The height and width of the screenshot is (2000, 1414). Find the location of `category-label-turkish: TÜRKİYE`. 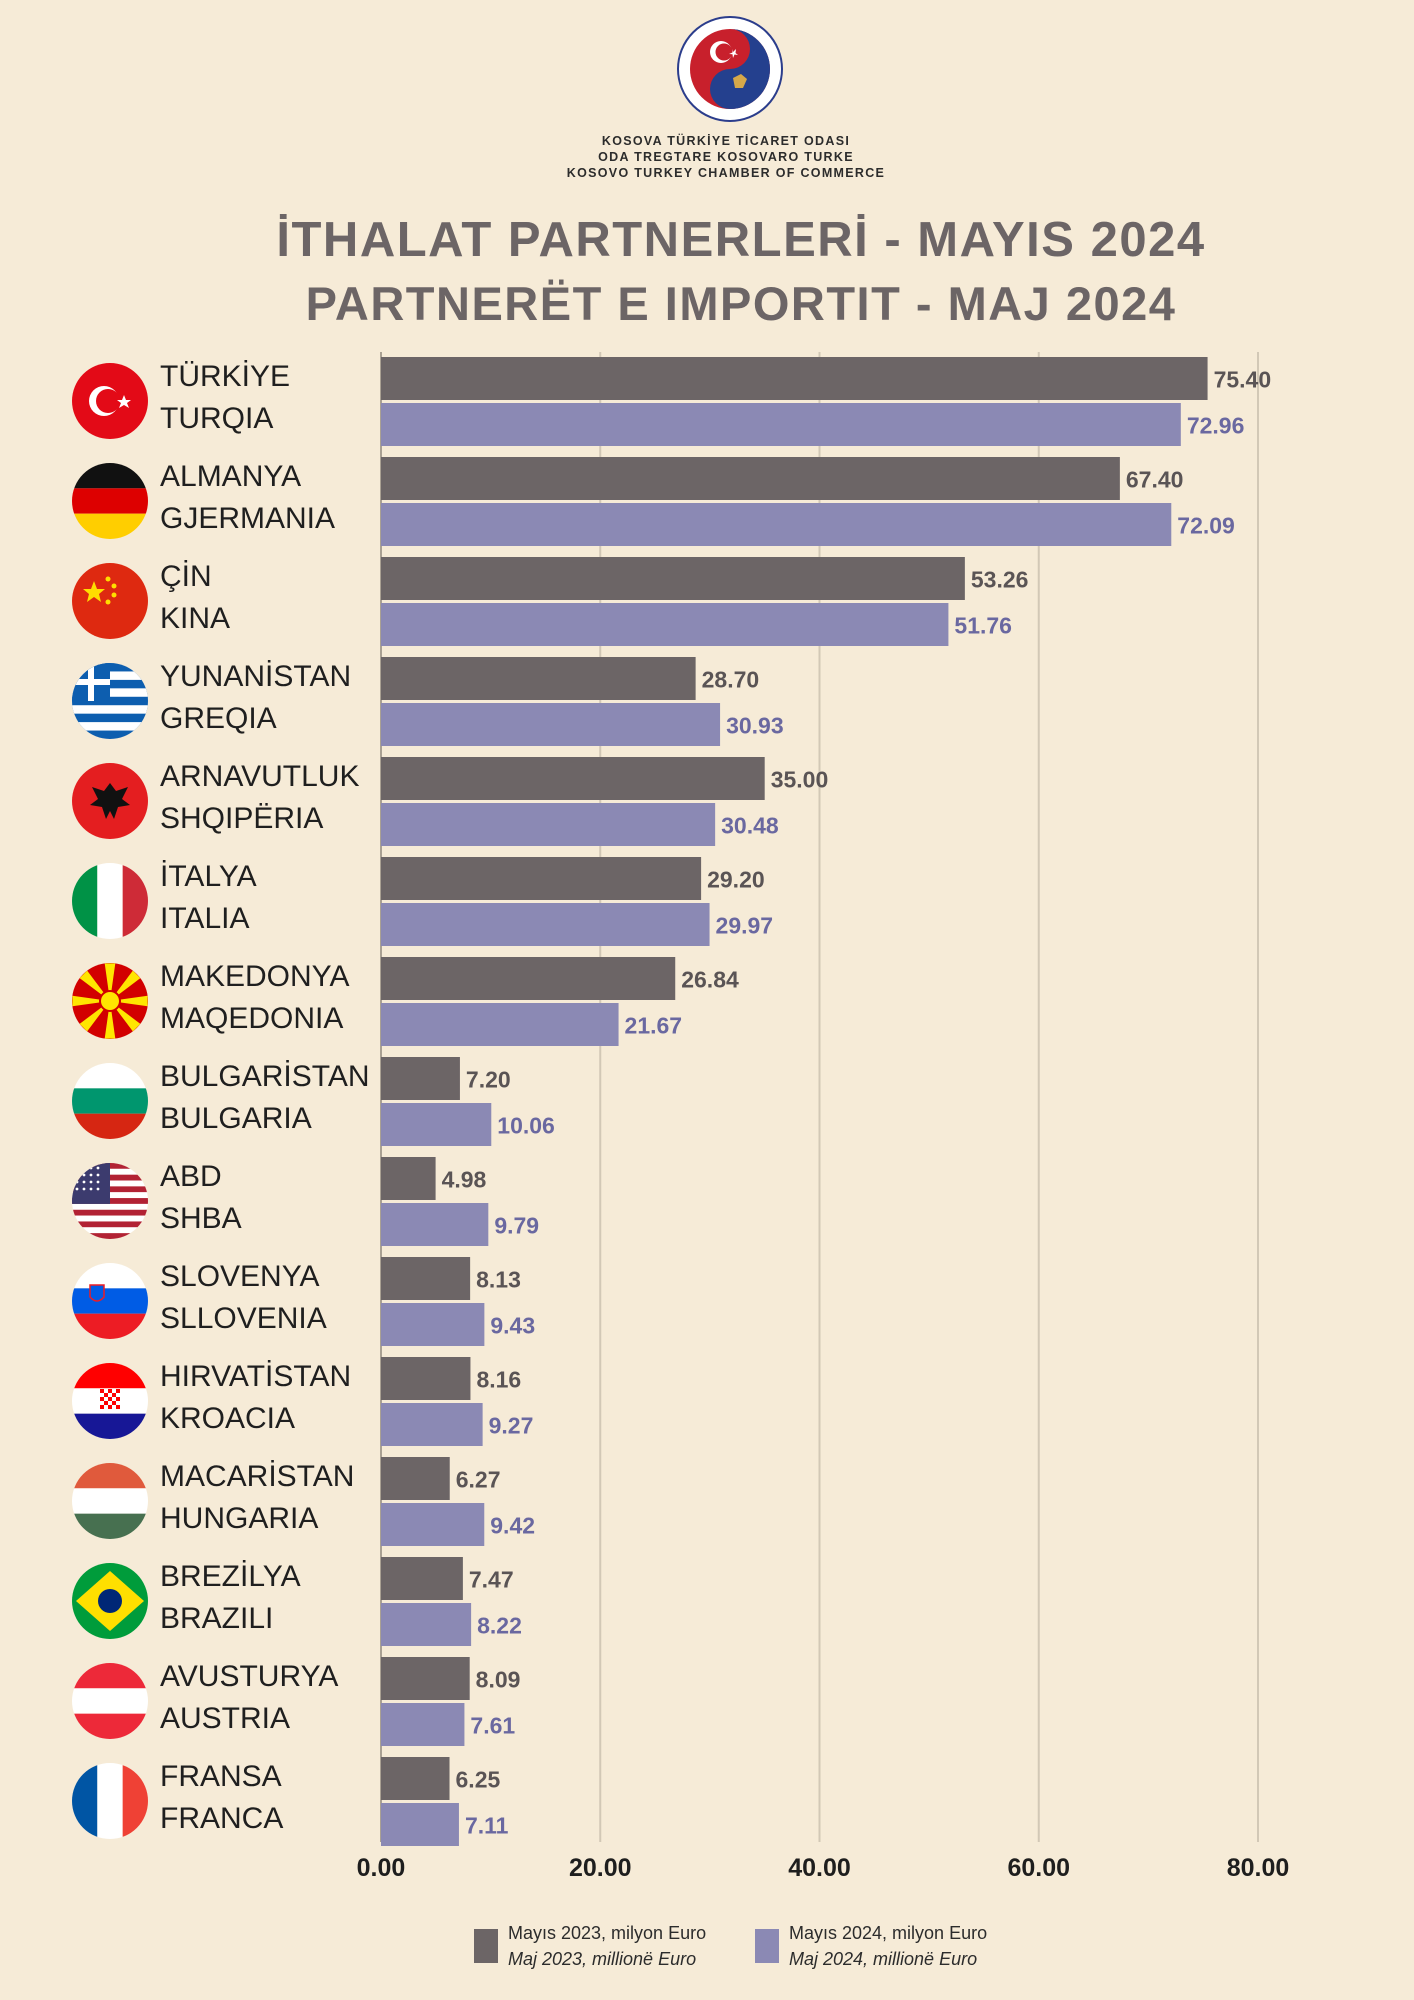

category-label-turkish: TÜRKİYE is located at coordinates (225, 376).